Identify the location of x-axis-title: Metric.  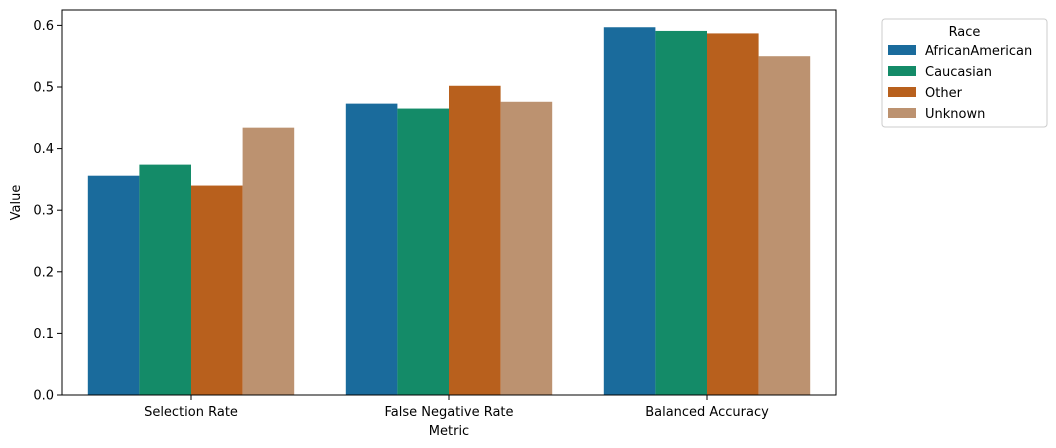
(449, 431).